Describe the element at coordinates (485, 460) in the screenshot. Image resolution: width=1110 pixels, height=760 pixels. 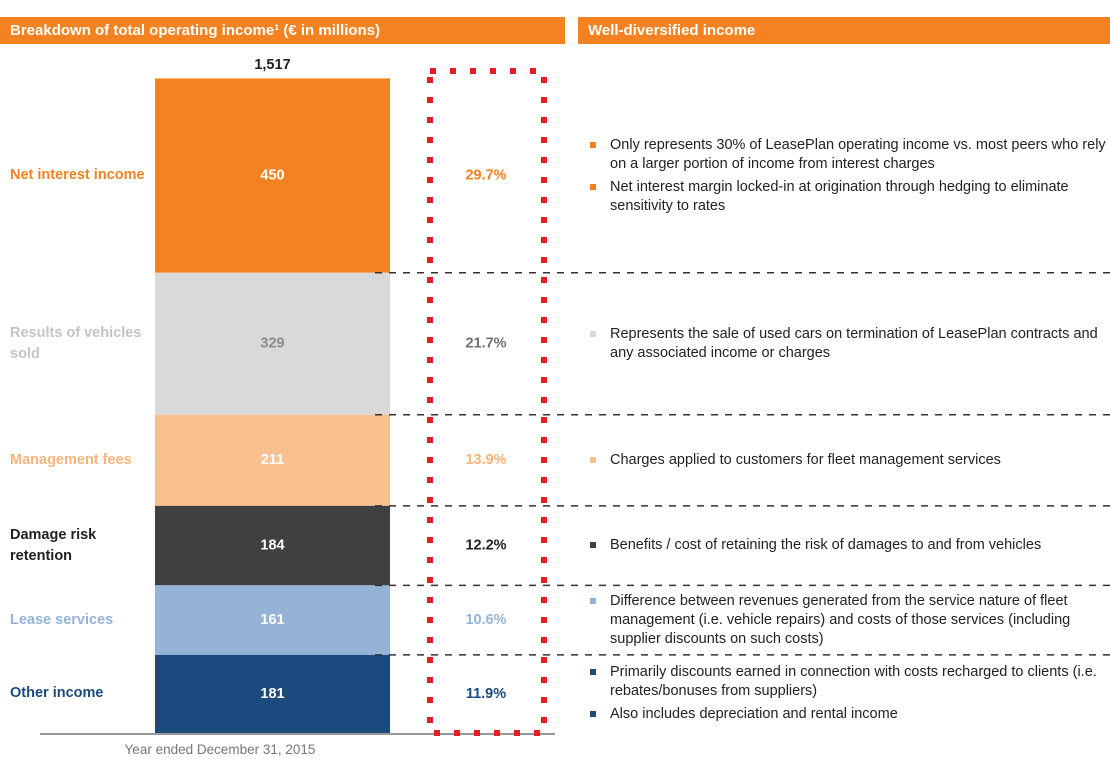
I see `percent-label: 13.9%` at that location.